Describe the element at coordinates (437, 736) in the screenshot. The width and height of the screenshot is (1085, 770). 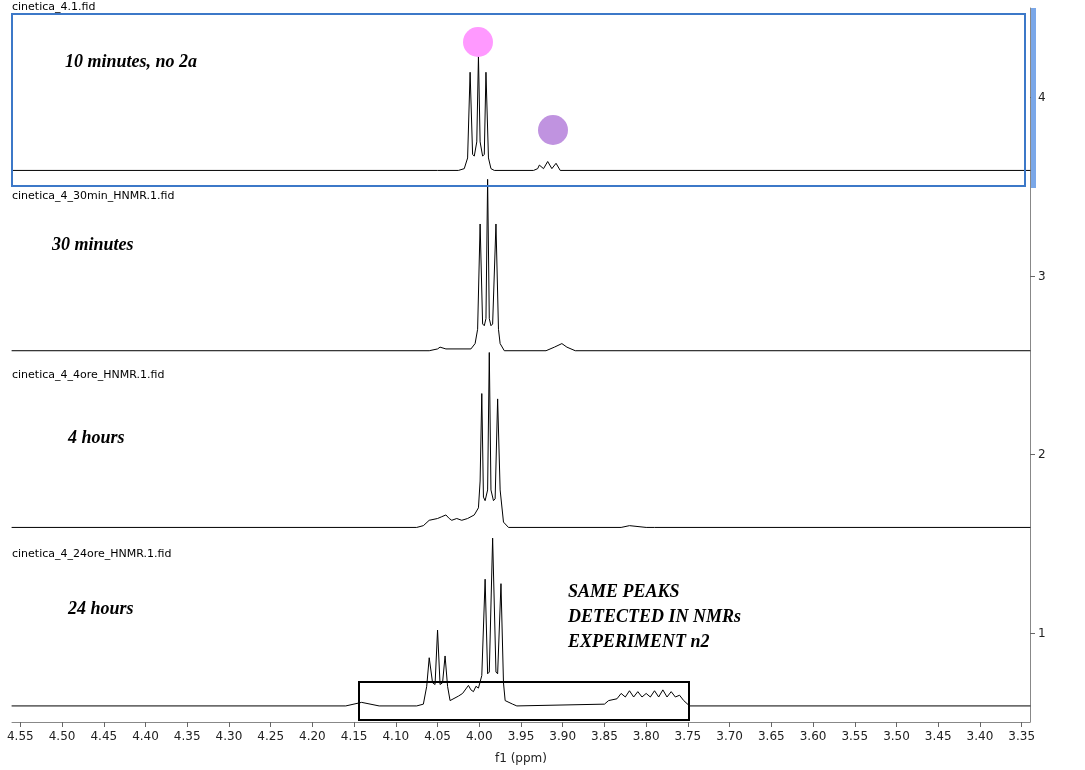
I see `x-tick-label: 4.05` at that location.